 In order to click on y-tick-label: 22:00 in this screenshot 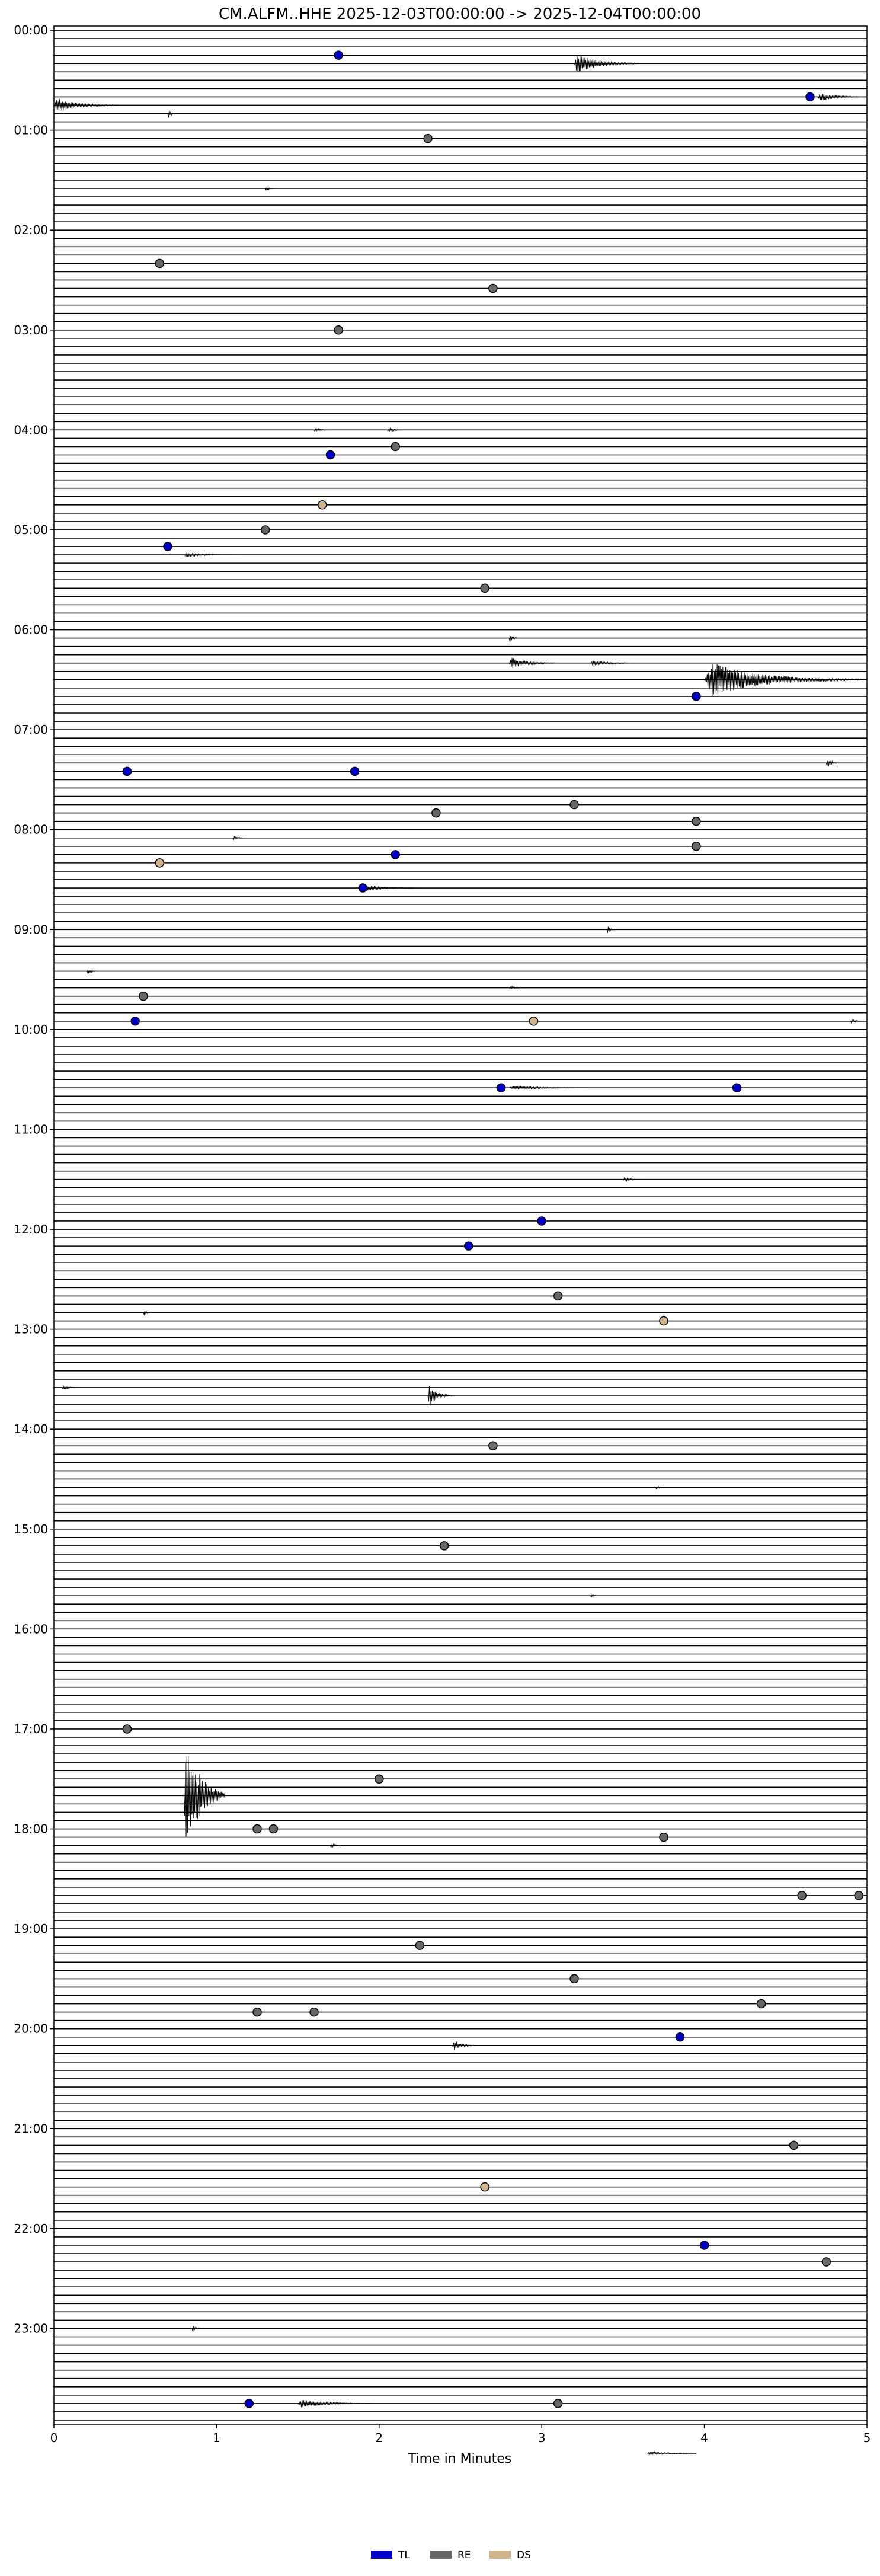, I will do `click(31, 2229)`.